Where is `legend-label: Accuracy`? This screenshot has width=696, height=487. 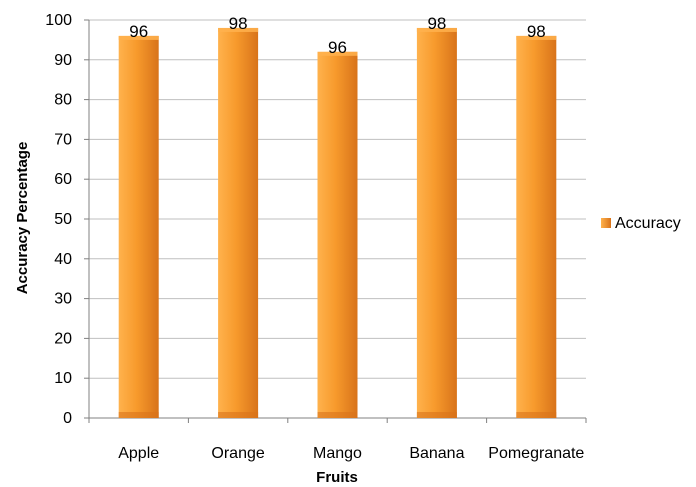 legend-label: Accuracy is located at coordinates (648, 223).